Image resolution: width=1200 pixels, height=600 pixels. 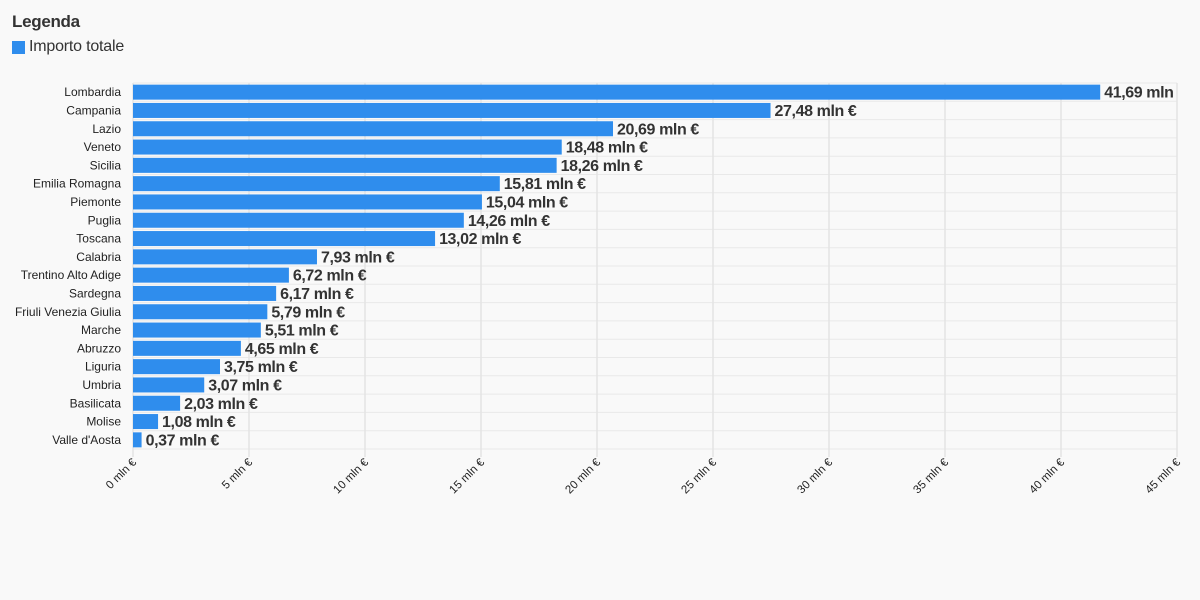 I want to click on value-label: 6,72 mln €, so click(x=330, y=276).